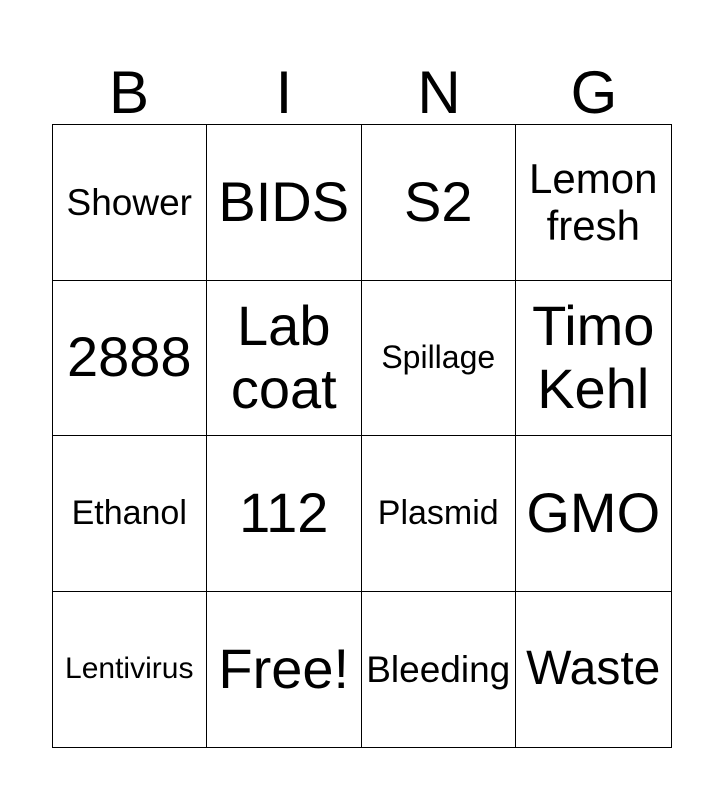 Image resolution: width=723 pixels, height=800 pixels. What do you see at coordinates (129, 92) in the screenshot?
I see `title-letter-b: B` at bounding box center [129, 92].